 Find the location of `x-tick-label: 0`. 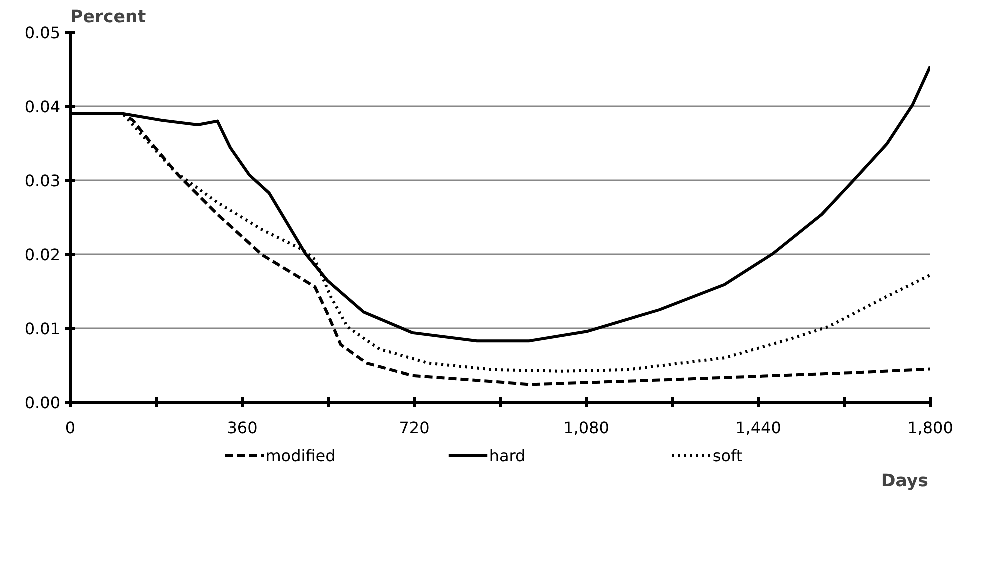

x-tick-label: 0 is located at coordinates (70, 428).